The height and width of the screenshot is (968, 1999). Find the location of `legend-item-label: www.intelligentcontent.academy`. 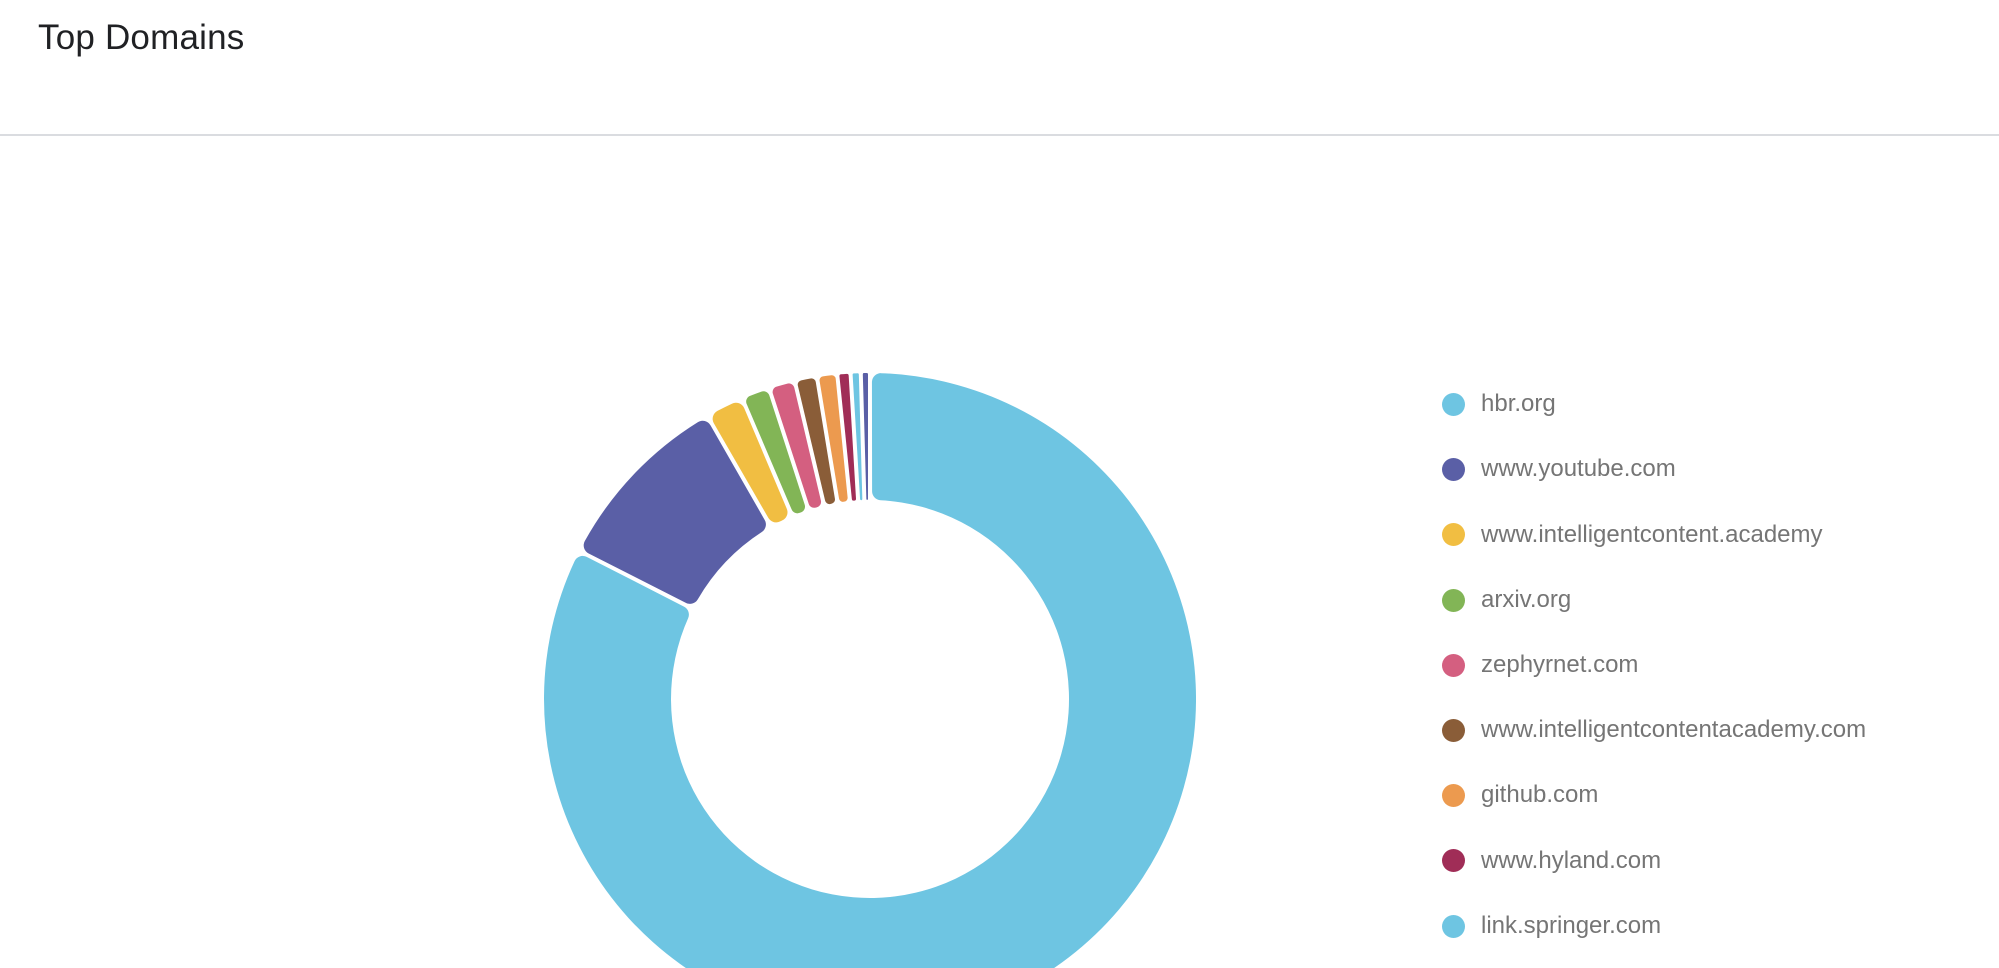

legend-item-label: www.intelligentcontent.academy is located at coordinates (1652, 534).